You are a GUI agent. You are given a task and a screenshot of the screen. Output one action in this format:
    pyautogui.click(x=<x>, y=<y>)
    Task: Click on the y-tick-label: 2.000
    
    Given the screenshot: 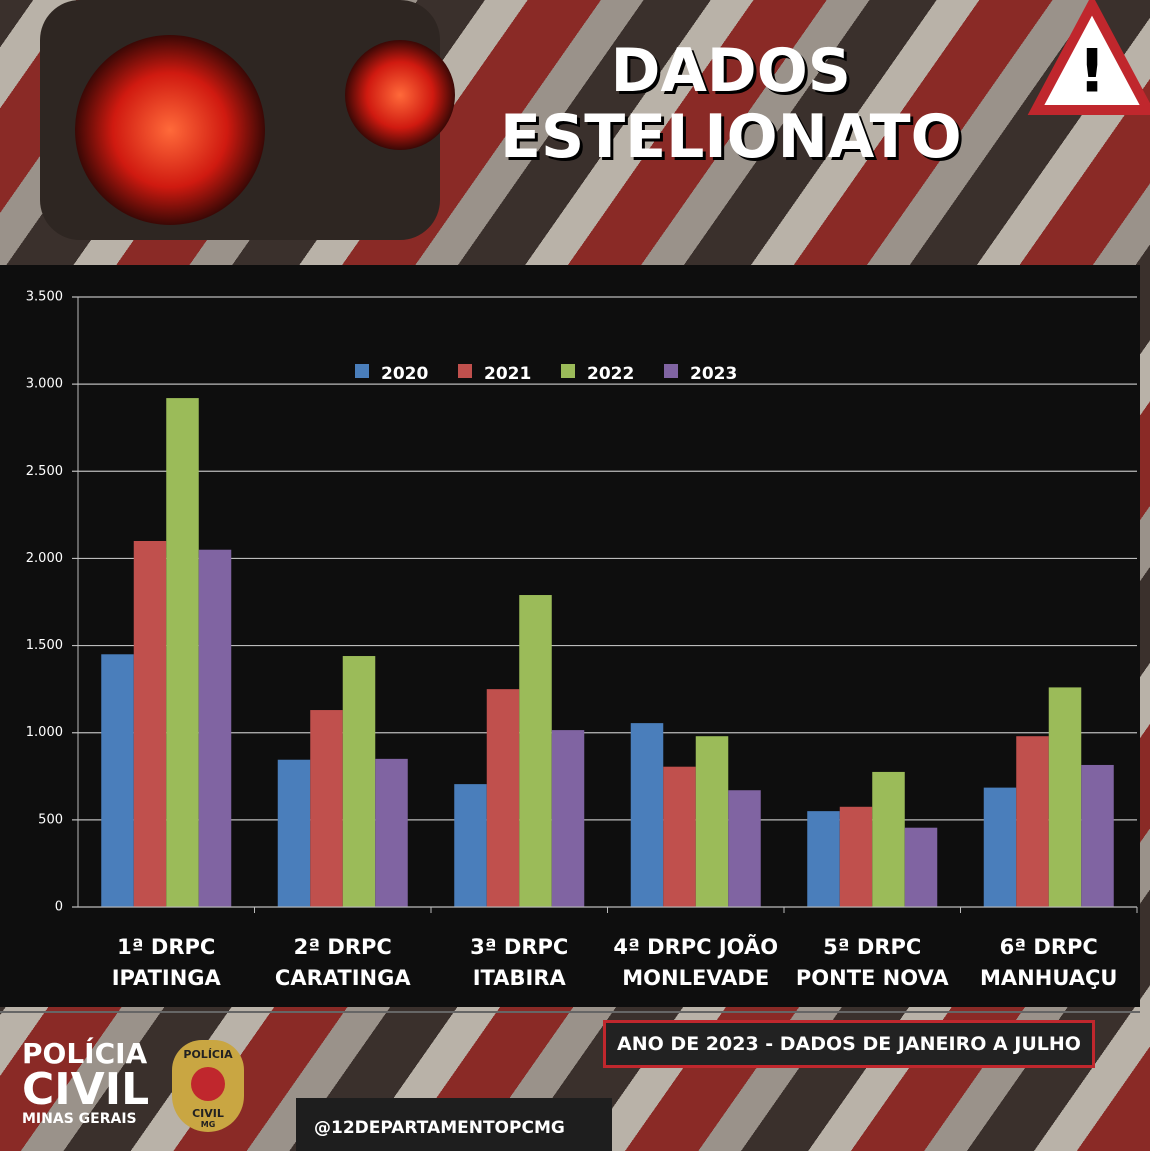 What is the action you would take?
    pyautogui.click(x=44, y=558)
    